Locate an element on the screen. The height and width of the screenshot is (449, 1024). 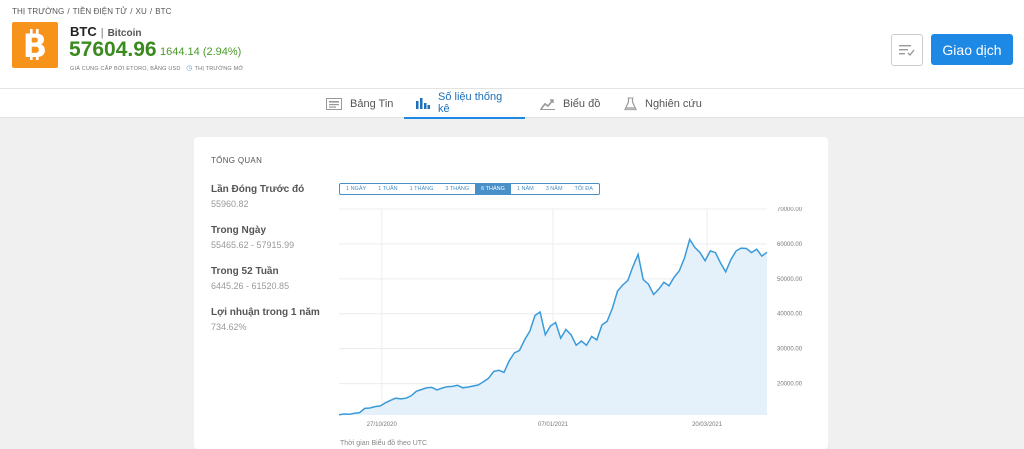
provider-text: GIÁ CUNG CẤP BỞI ETORO, BẰNG USD is located at coordinates (125, 69).